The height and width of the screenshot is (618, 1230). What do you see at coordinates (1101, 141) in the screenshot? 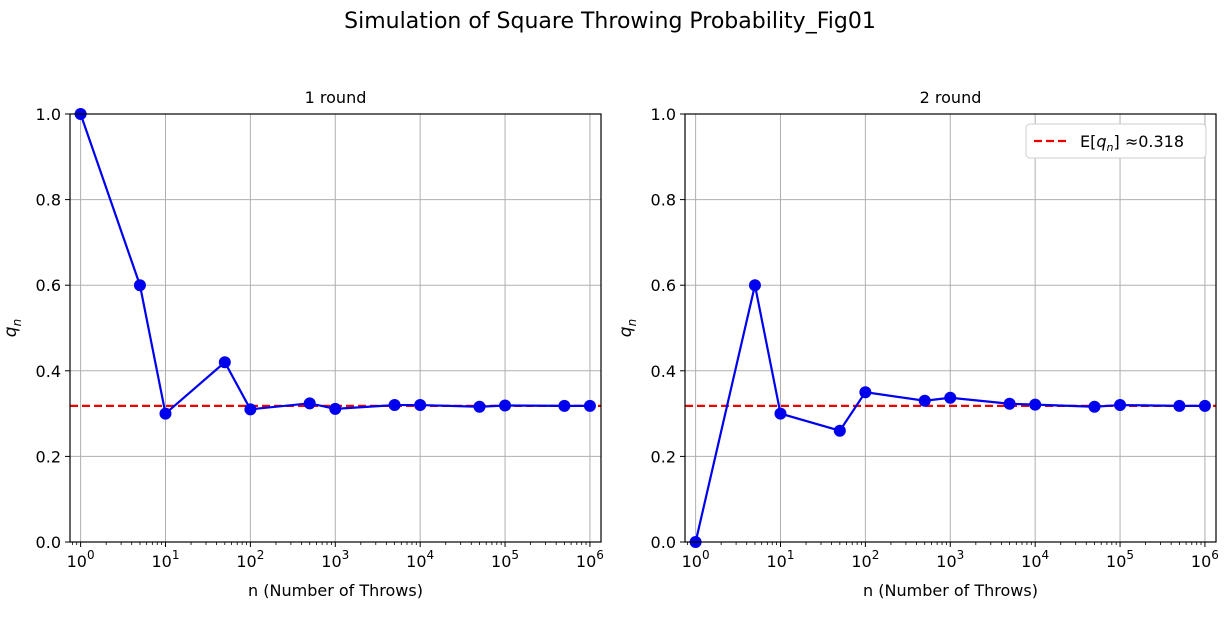
I see `legend-label-variable: q` at bounding box center [1101, 141].